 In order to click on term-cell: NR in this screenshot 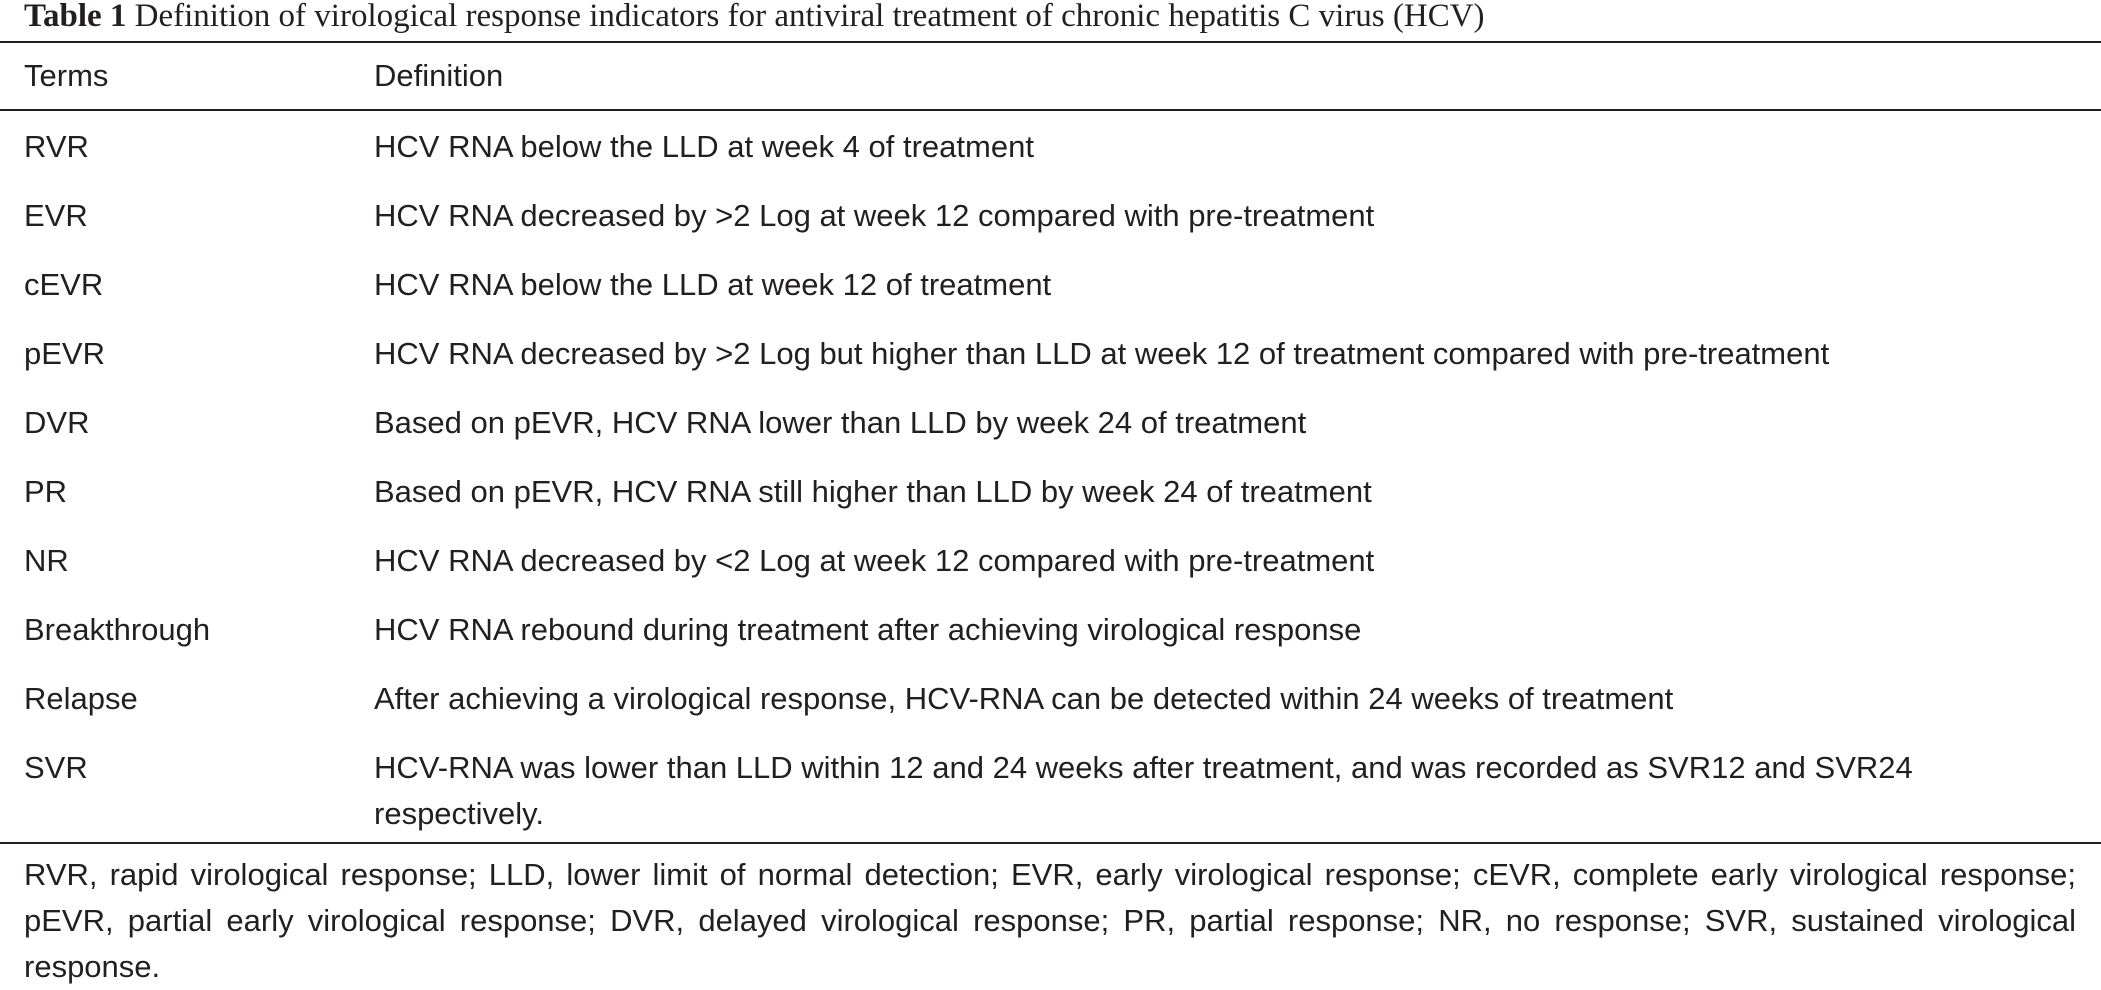, I will do `click(46, 560)`.